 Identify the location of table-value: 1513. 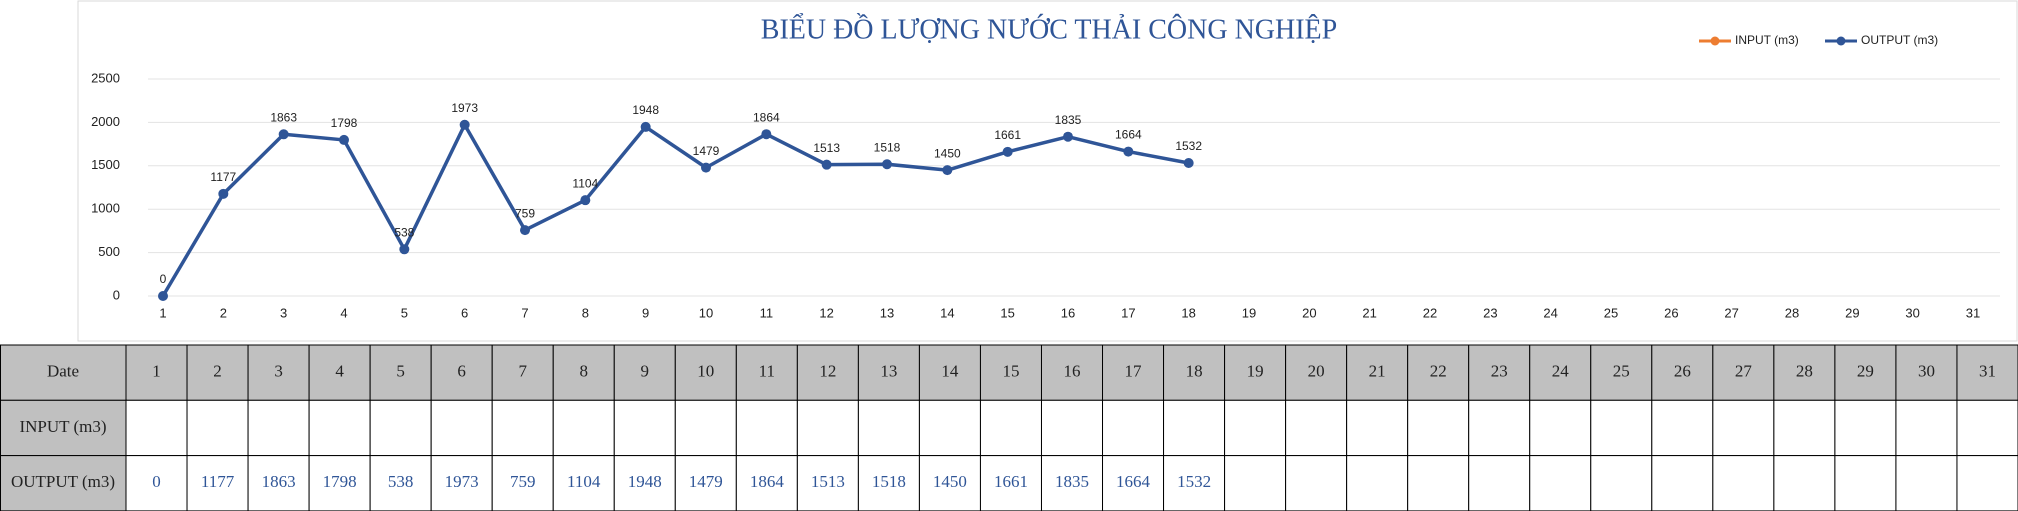
(828, 481).